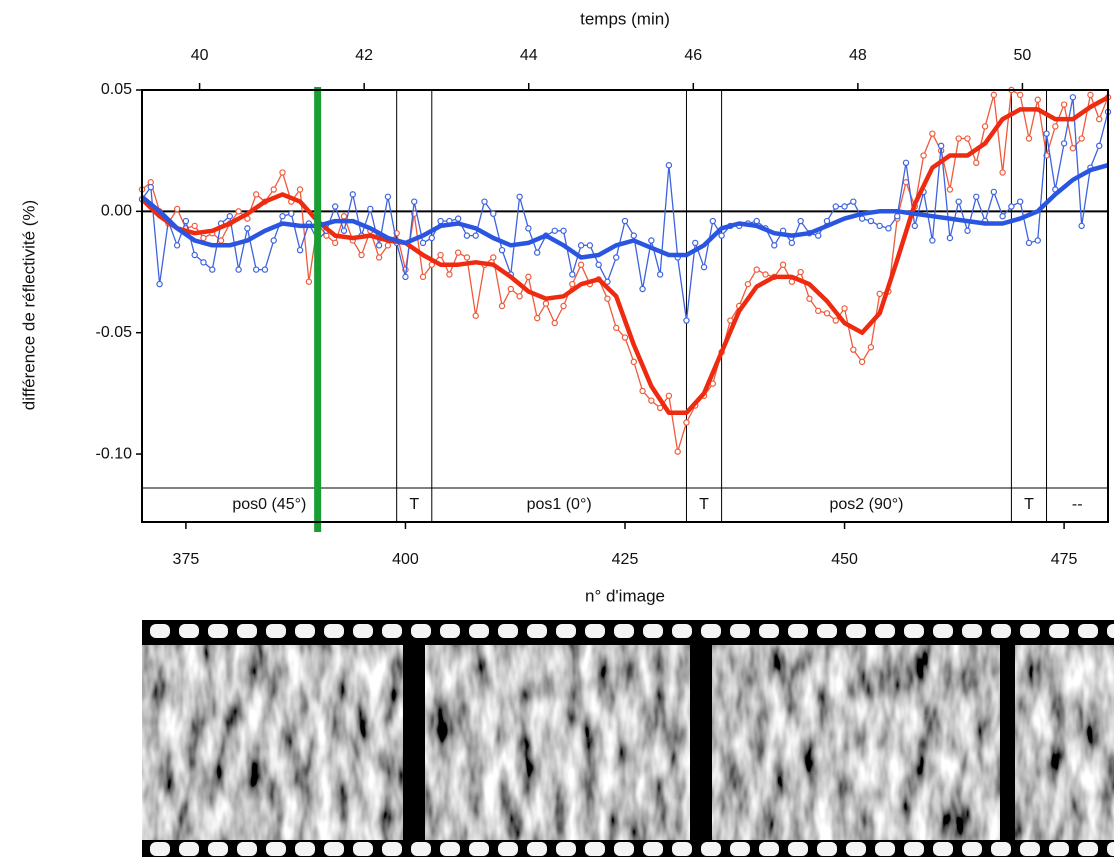 This screenshot has width=1114, height=857. Describe the element at coordinates (1064, 559) in the screenshot. I see `x-tick-label: 475` at that location.